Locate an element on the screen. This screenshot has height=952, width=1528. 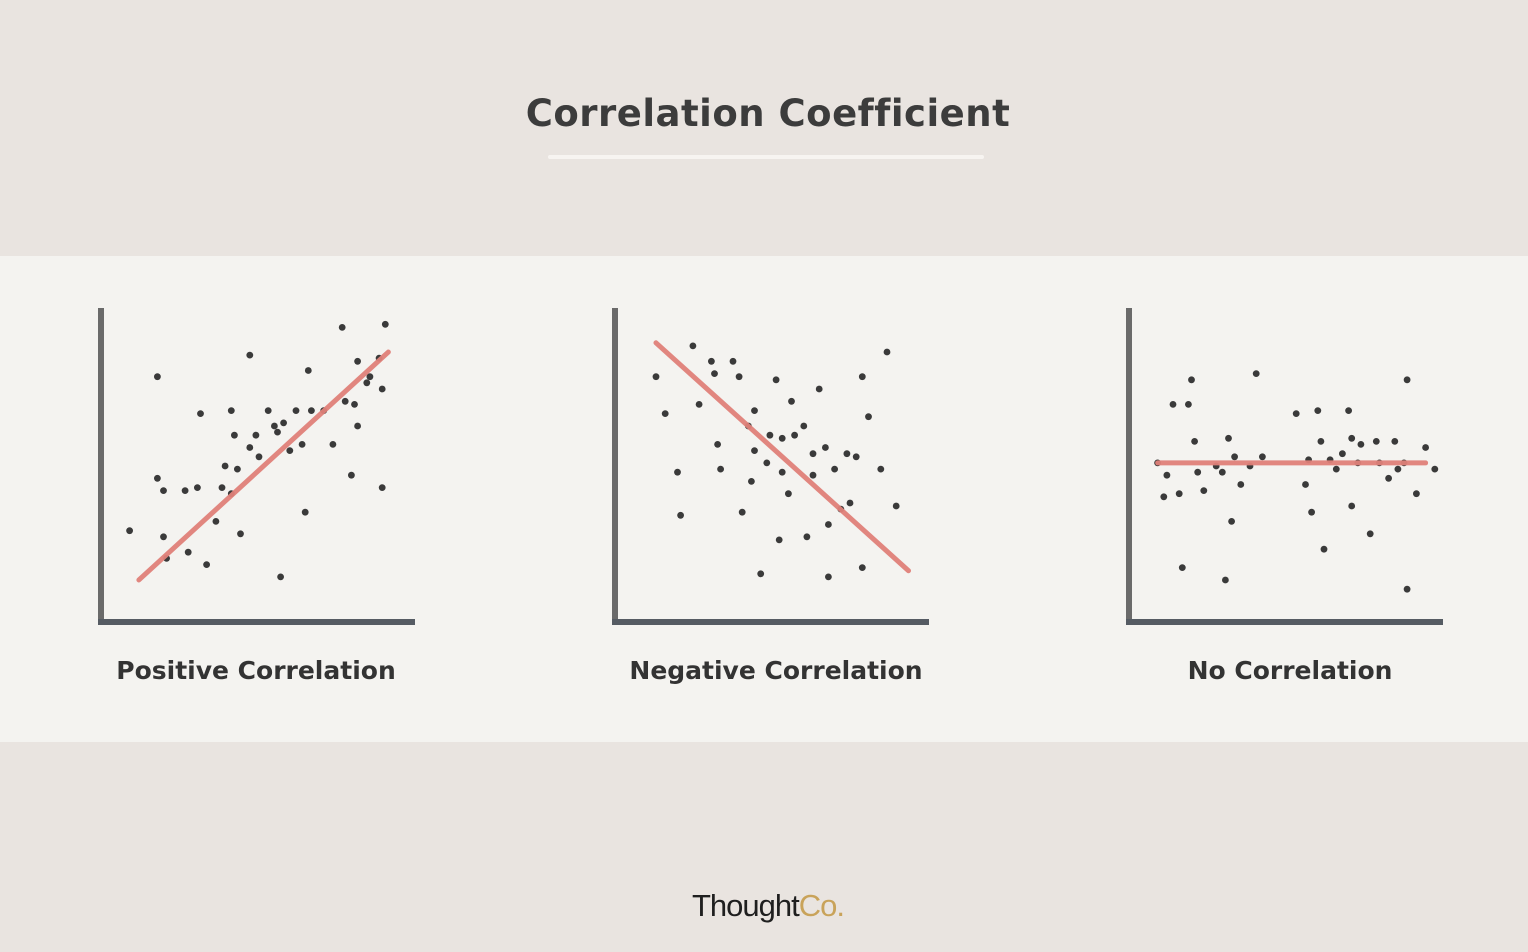
chart-no-correlation is located at coordinates (1291, 465).